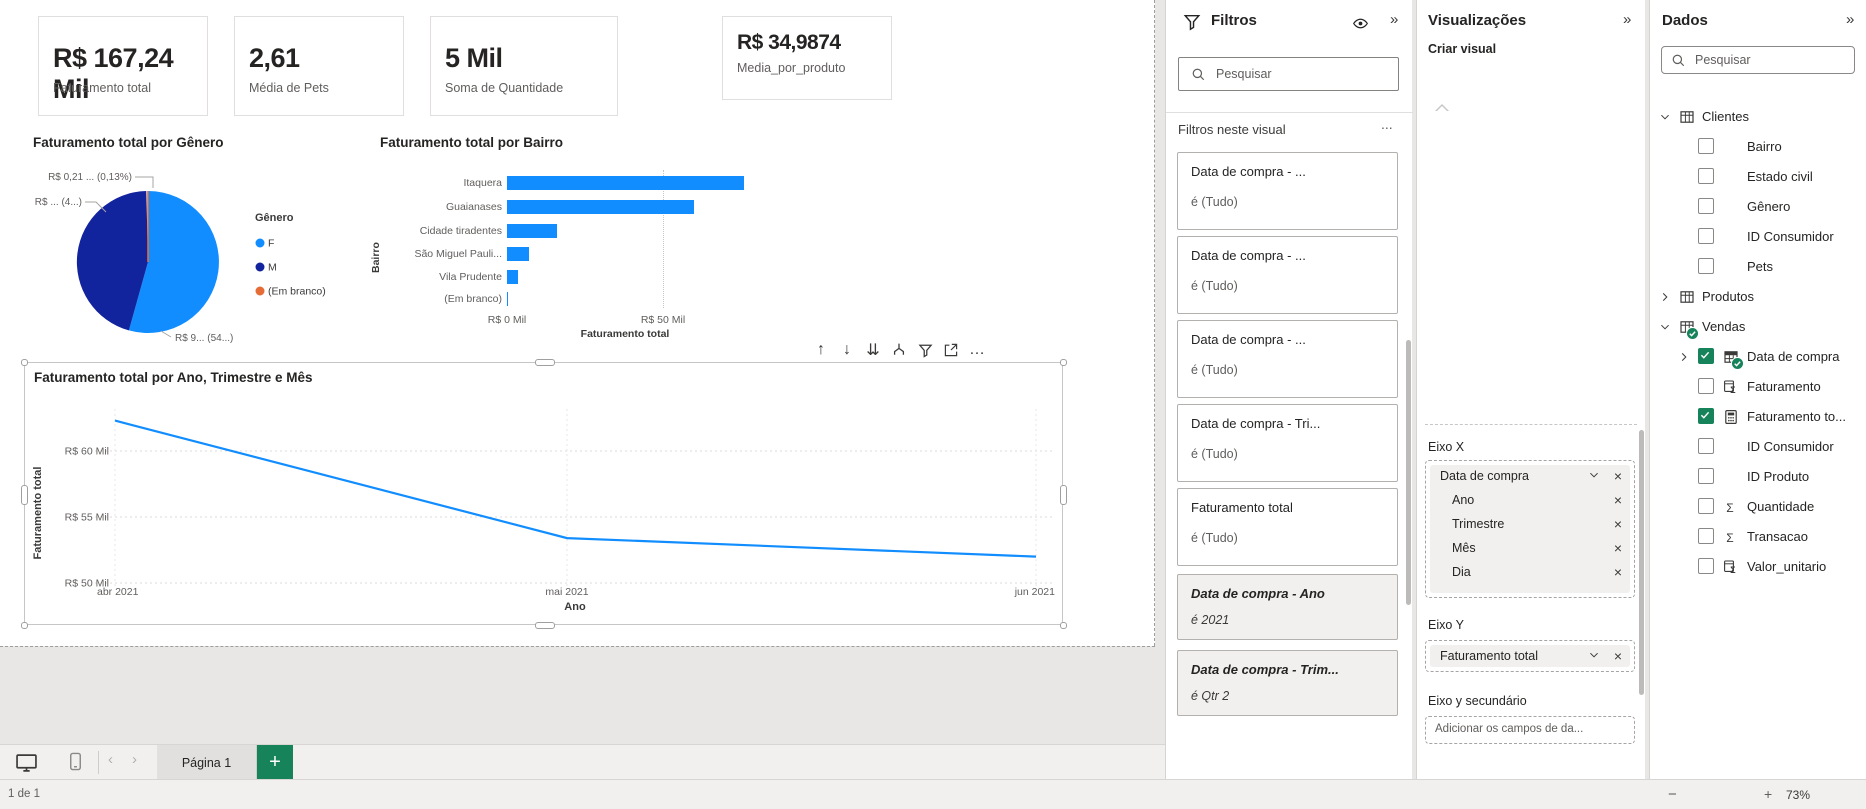 The width and height of the screenshot is (1866, 809). What do you see at coordinates (1530, 573) in the screenshot?
I see `x-axis-subfield-dia: Dia ×` at bounding box center [1530, 573].